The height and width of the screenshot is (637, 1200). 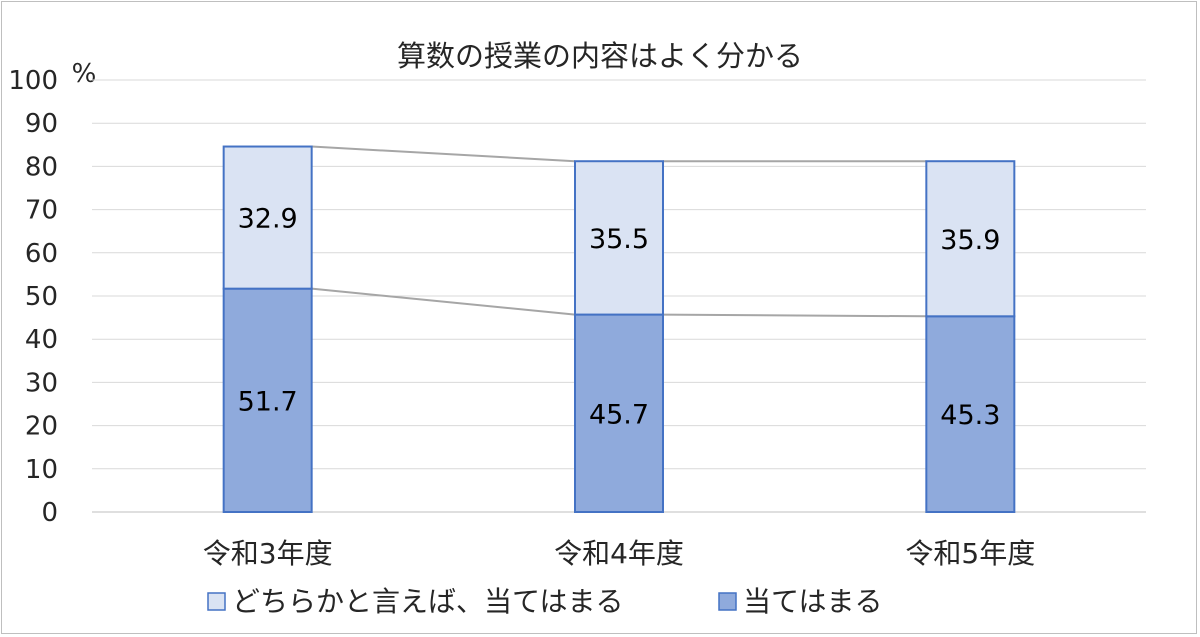 I want to click on category-label: 令和5年度, so click(x=970, y=553).